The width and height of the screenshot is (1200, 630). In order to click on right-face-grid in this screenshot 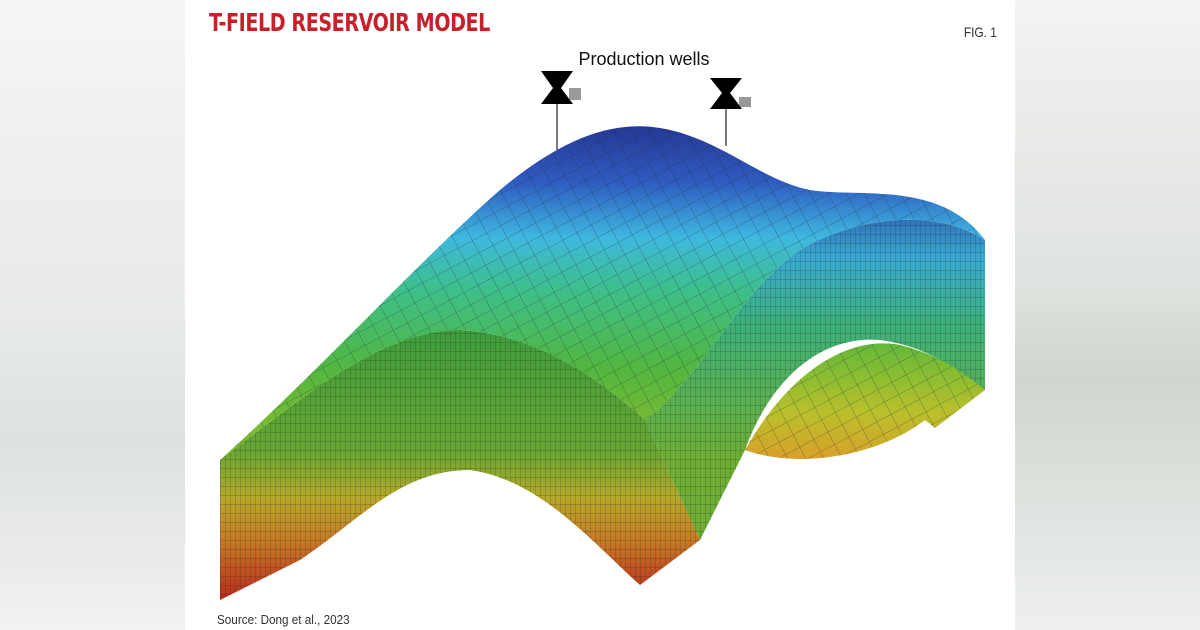, I will do `click(815, 379)`.